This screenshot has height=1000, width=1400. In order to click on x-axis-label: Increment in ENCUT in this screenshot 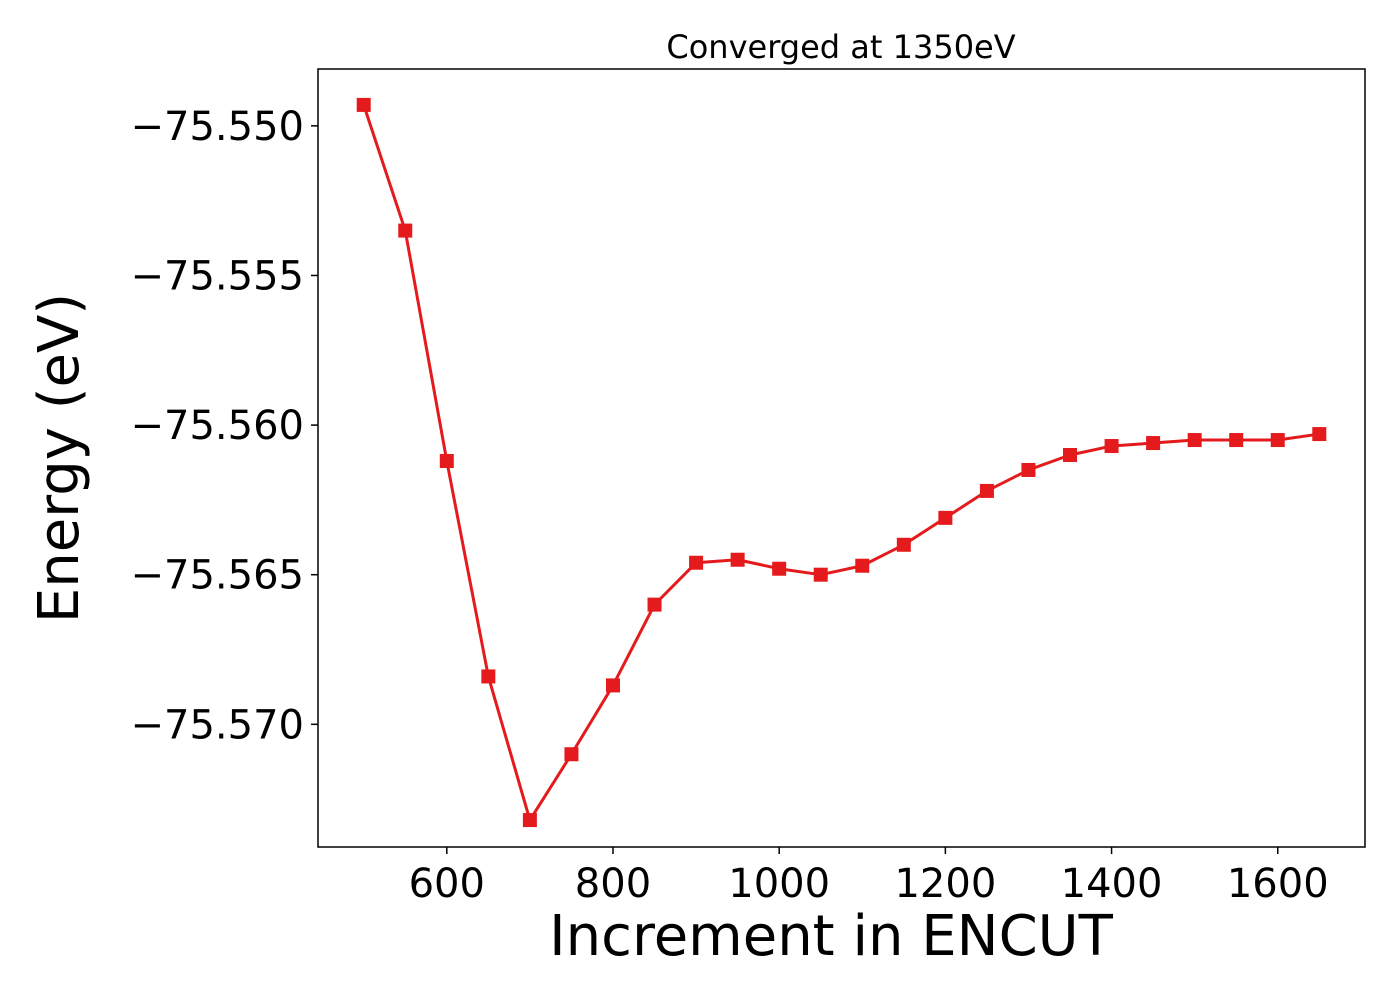, I will do `click(831, 936)`.